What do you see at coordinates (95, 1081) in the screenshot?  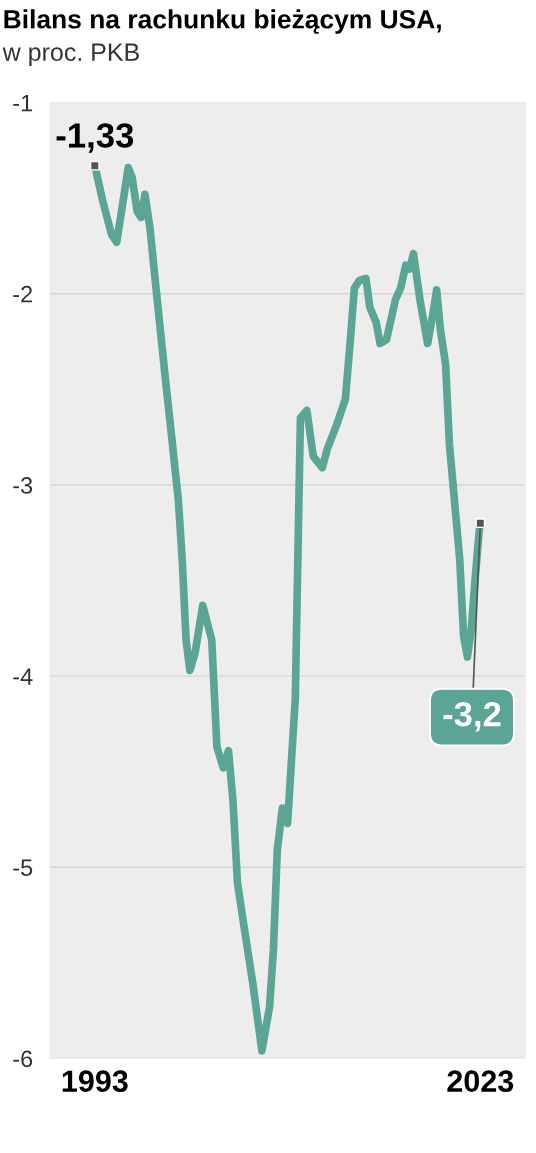 I see `x-tick-label: 1993` at bounding box center [95, 1081].